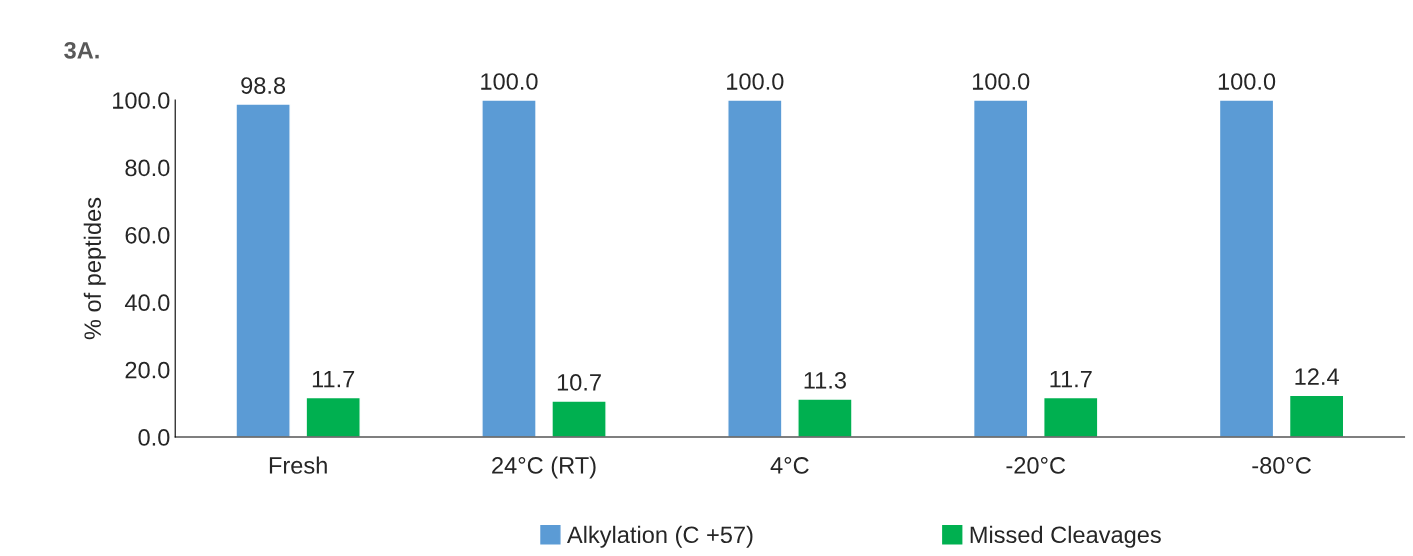 The image size is (1413, 556). I want to click on y-tick-label: 40.0, so click(147, 303).